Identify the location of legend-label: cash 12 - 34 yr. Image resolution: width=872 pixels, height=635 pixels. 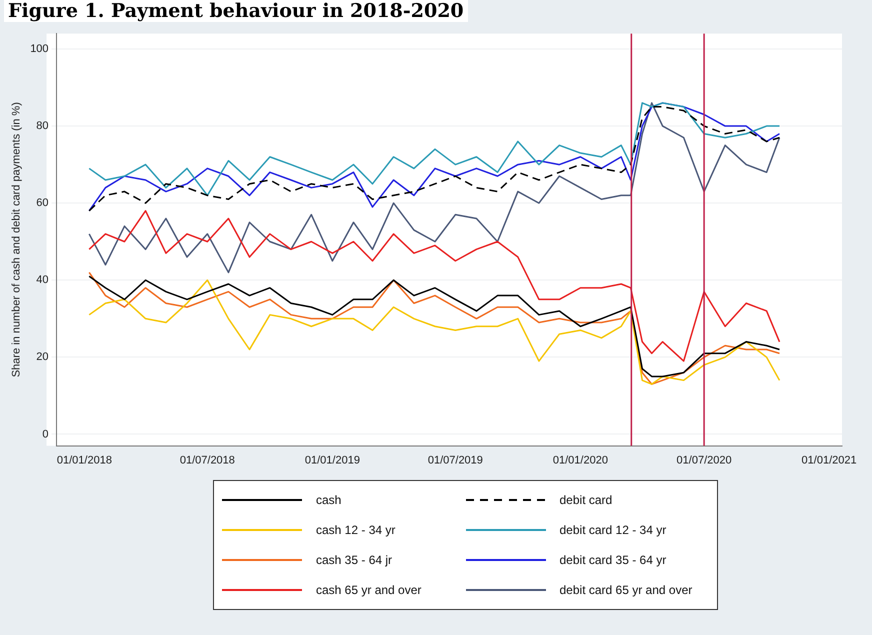
(356, 530).